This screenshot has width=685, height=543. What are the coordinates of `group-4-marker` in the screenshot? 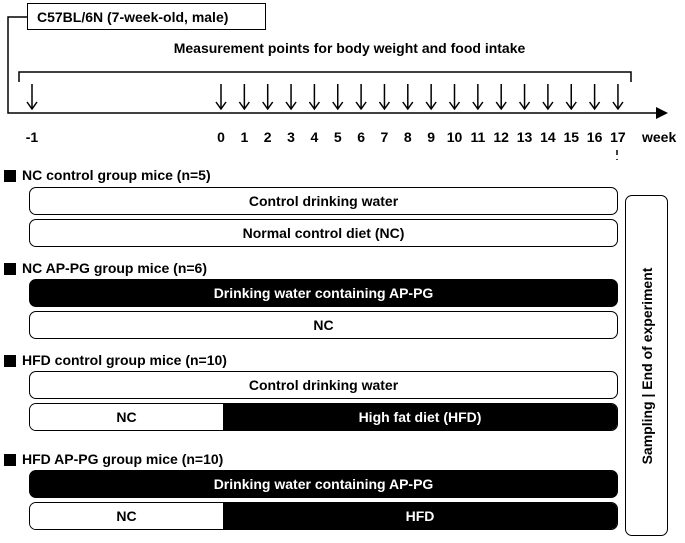 It's located at (10, 460).